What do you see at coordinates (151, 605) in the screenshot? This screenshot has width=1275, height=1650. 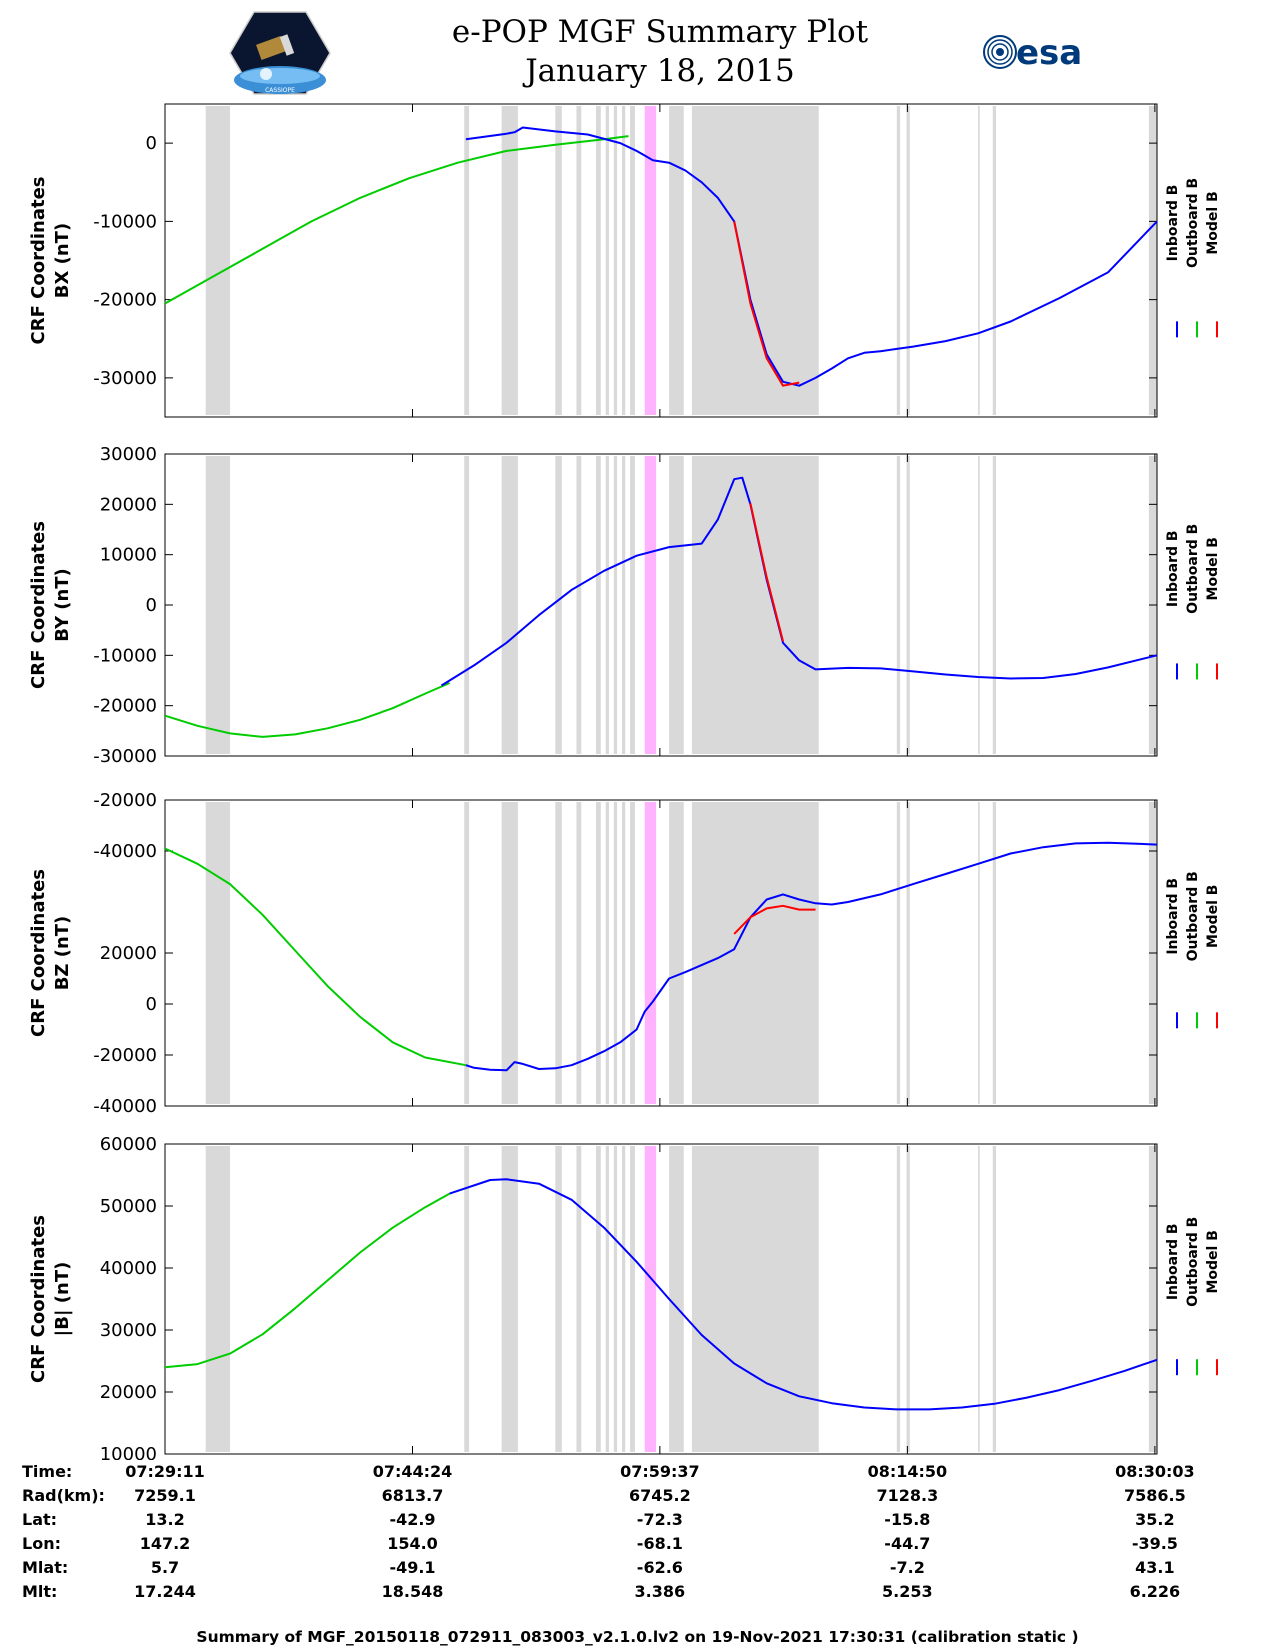 I see `y-tick-label: 0` at bounding box center [151, 605].